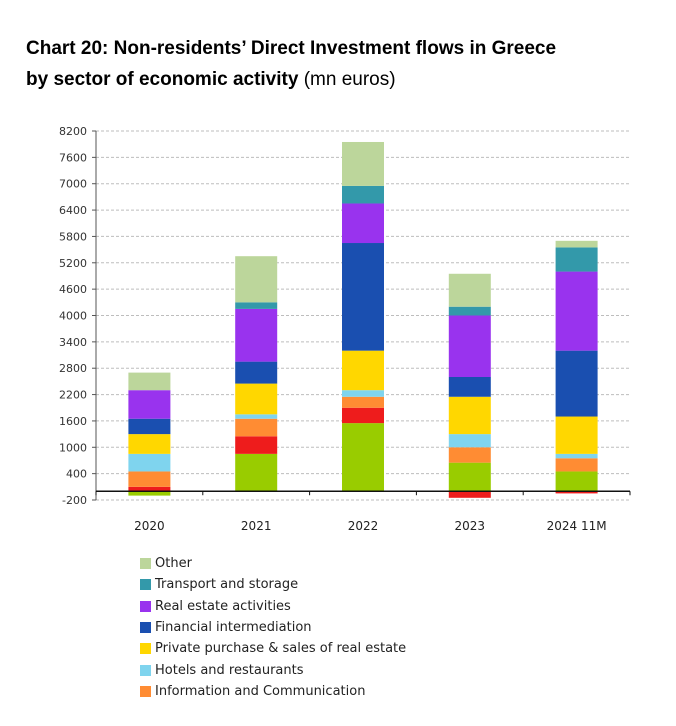  I want to click on legend-item-financial: Financial intermediation, so click(273, 627).